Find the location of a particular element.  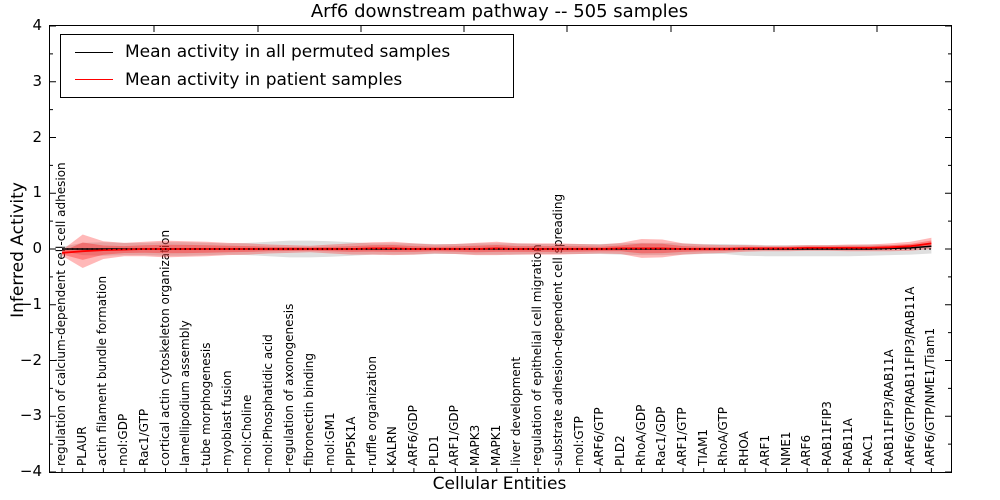

y-tick-label: −2 is located at coordinates (30, 359).